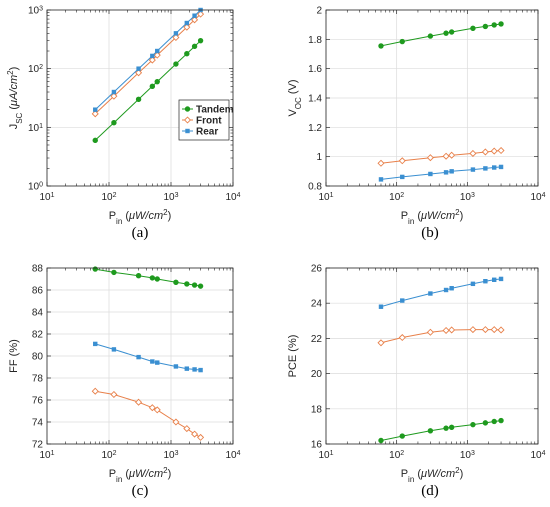 The width and height of the screenshot is (550, 507). I want to click on y-tick-label: 10², so click(35, 70).